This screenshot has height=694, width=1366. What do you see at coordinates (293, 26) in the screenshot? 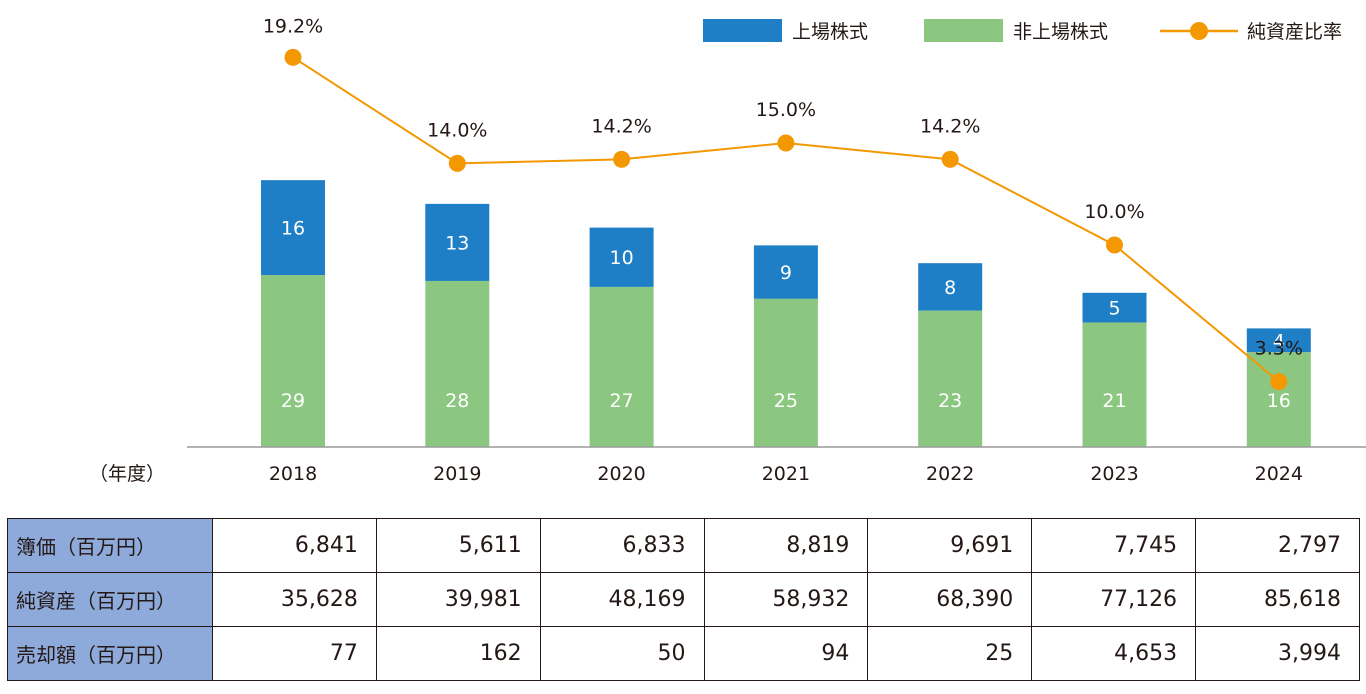
I see `line-label-2018: 19.2%` at bounding box center [293, 26].